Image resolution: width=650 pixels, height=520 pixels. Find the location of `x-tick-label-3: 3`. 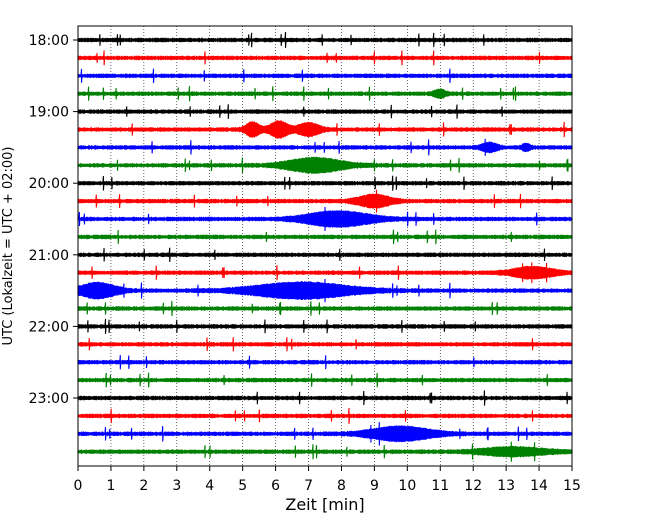

x-tick-label-3: 3 is located at coordinates (176, 486).